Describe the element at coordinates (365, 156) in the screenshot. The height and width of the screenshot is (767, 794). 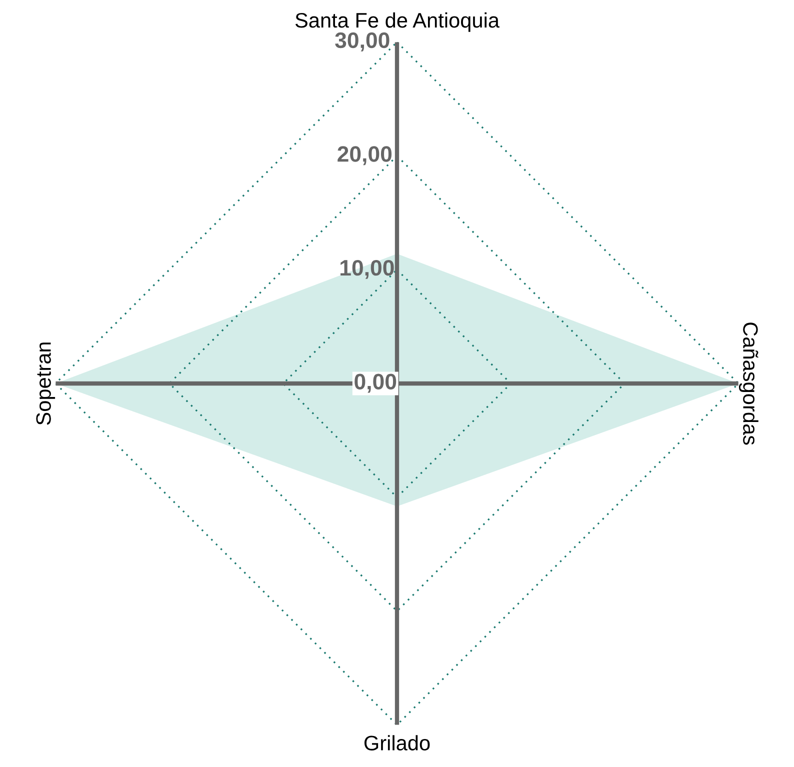
I see `y-tick-label: 20,00` at that location.